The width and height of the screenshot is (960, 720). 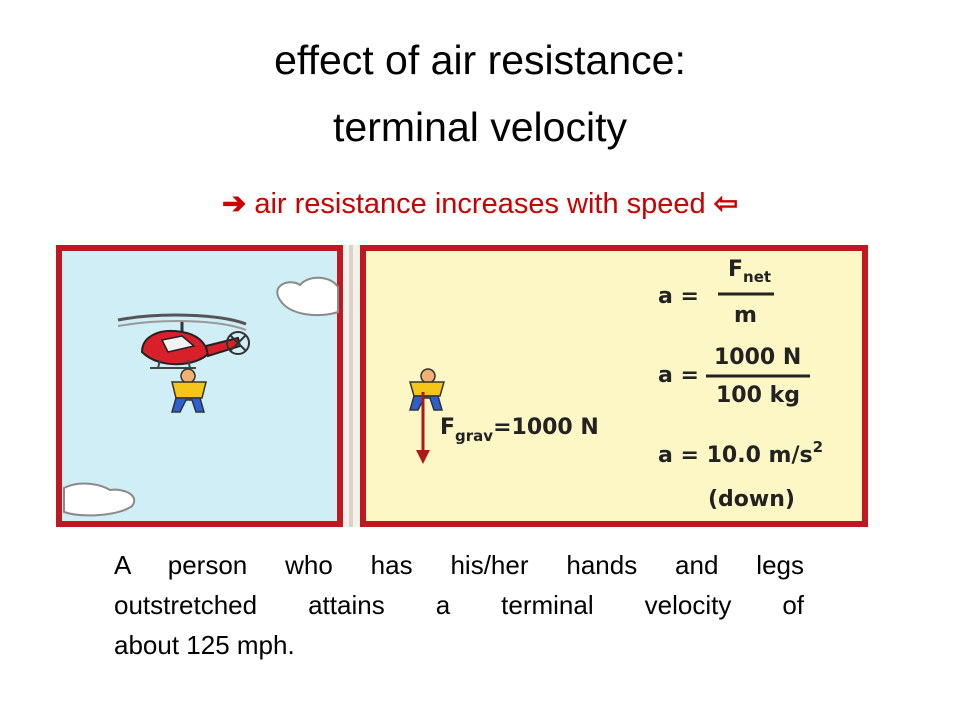 What do you see at coordinates (678, 296) in the screenshot?
I see `equation-1-lhs: a =` at bounding box center [678, 296].